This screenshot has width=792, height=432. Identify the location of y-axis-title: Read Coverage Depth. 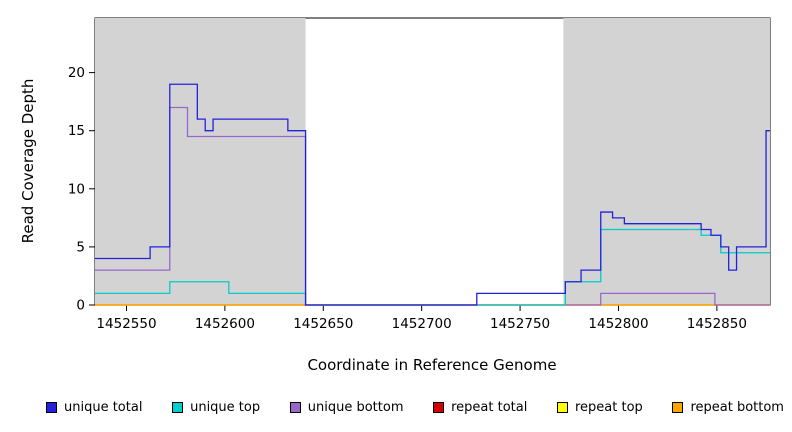
(28, 161).